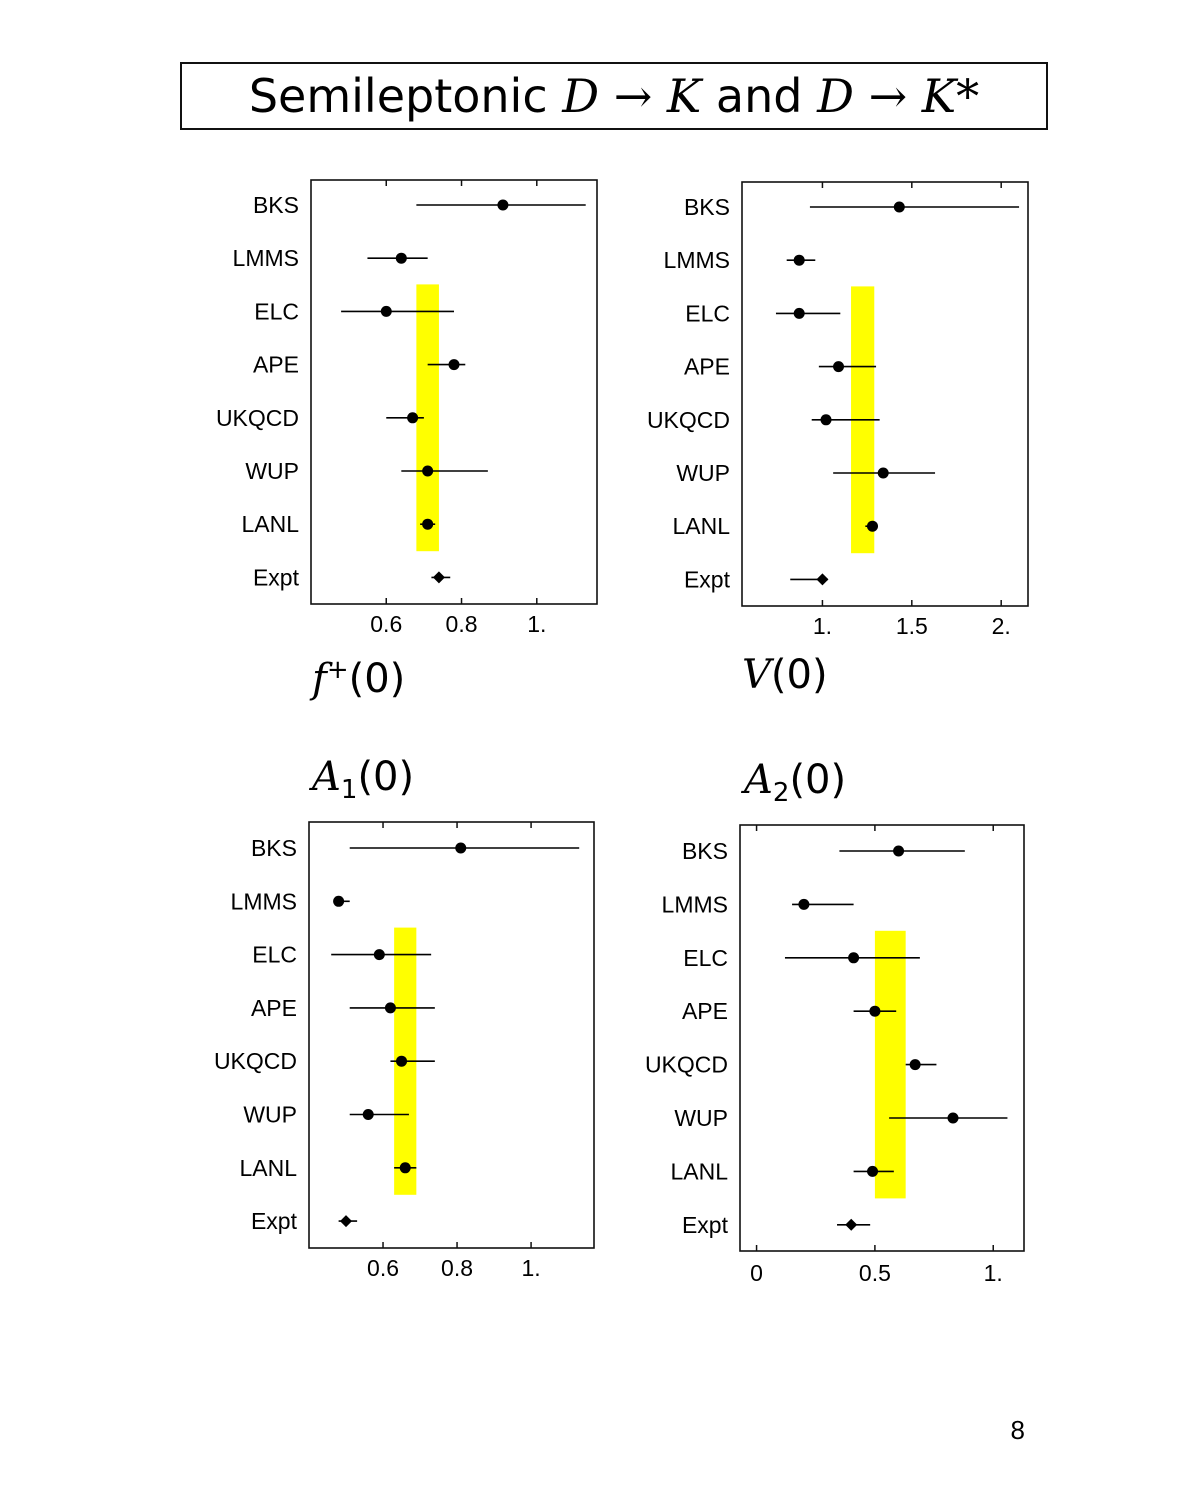  I want to click on axis-variable-label: f+(0), so click(357, 678).